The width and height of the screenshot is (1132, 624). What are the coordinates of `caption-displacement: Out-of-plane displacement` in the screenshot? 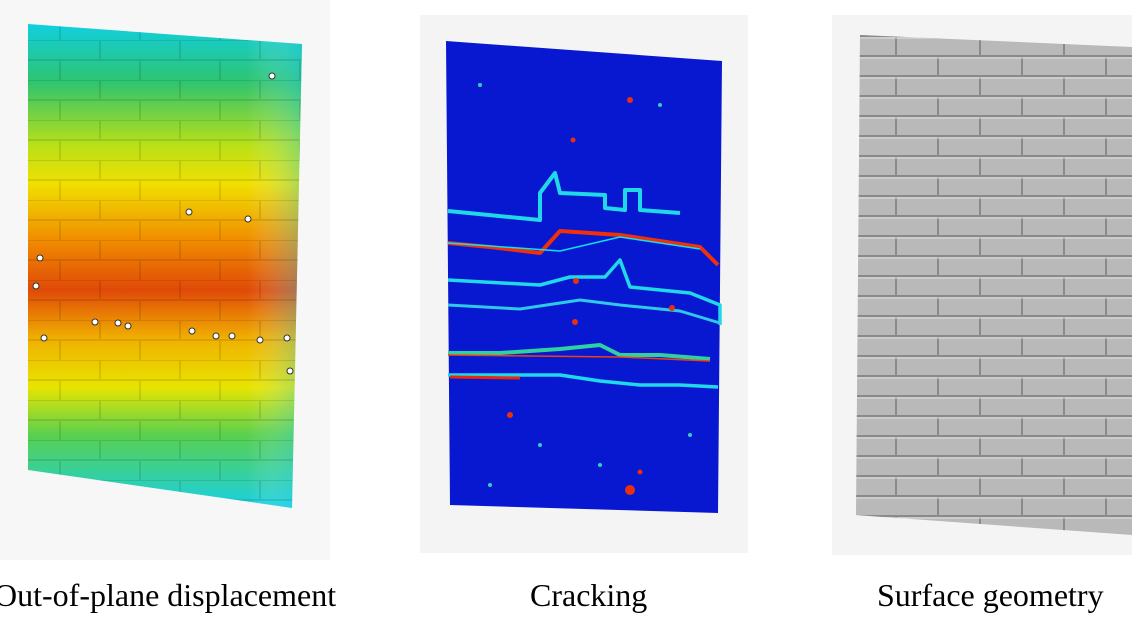 It's located at (168, 595).